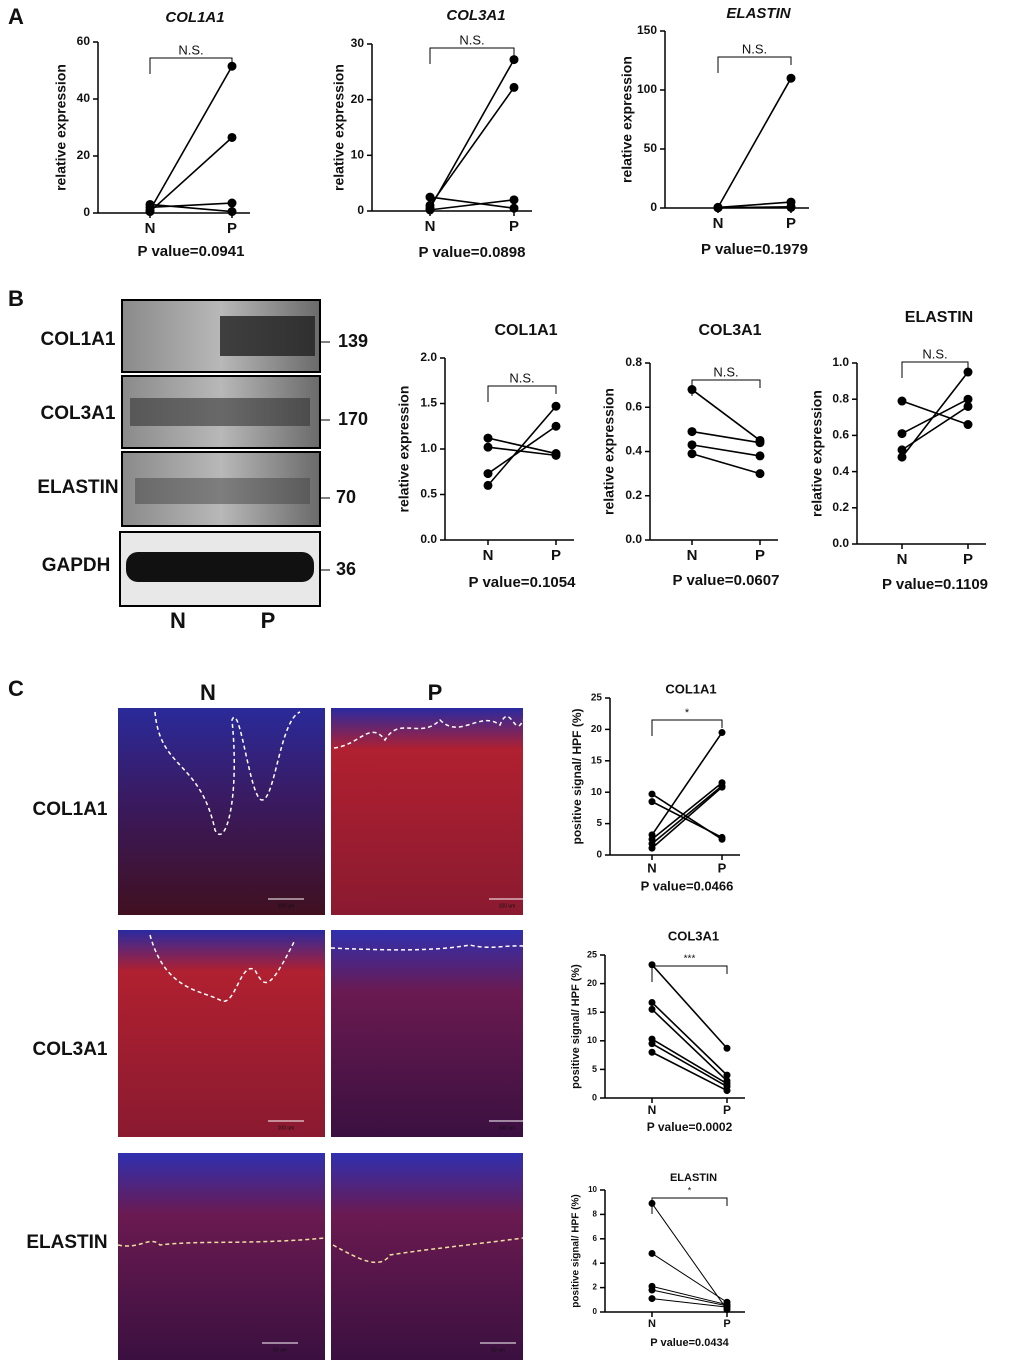 Image resolution: width=1020 pixels, height=1364 pixels. What do you see at coordinates (76, 565) in the screenshot?
I see `band-label: GAPDH` at bounding box center [76, 565].